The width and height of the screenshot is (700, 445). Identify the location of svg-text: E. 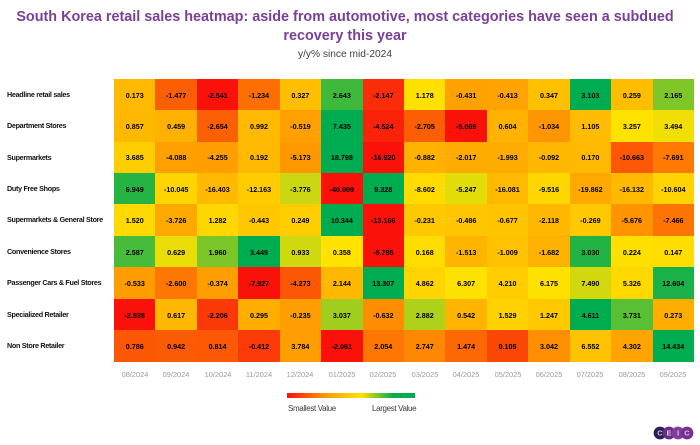
(668, 433).